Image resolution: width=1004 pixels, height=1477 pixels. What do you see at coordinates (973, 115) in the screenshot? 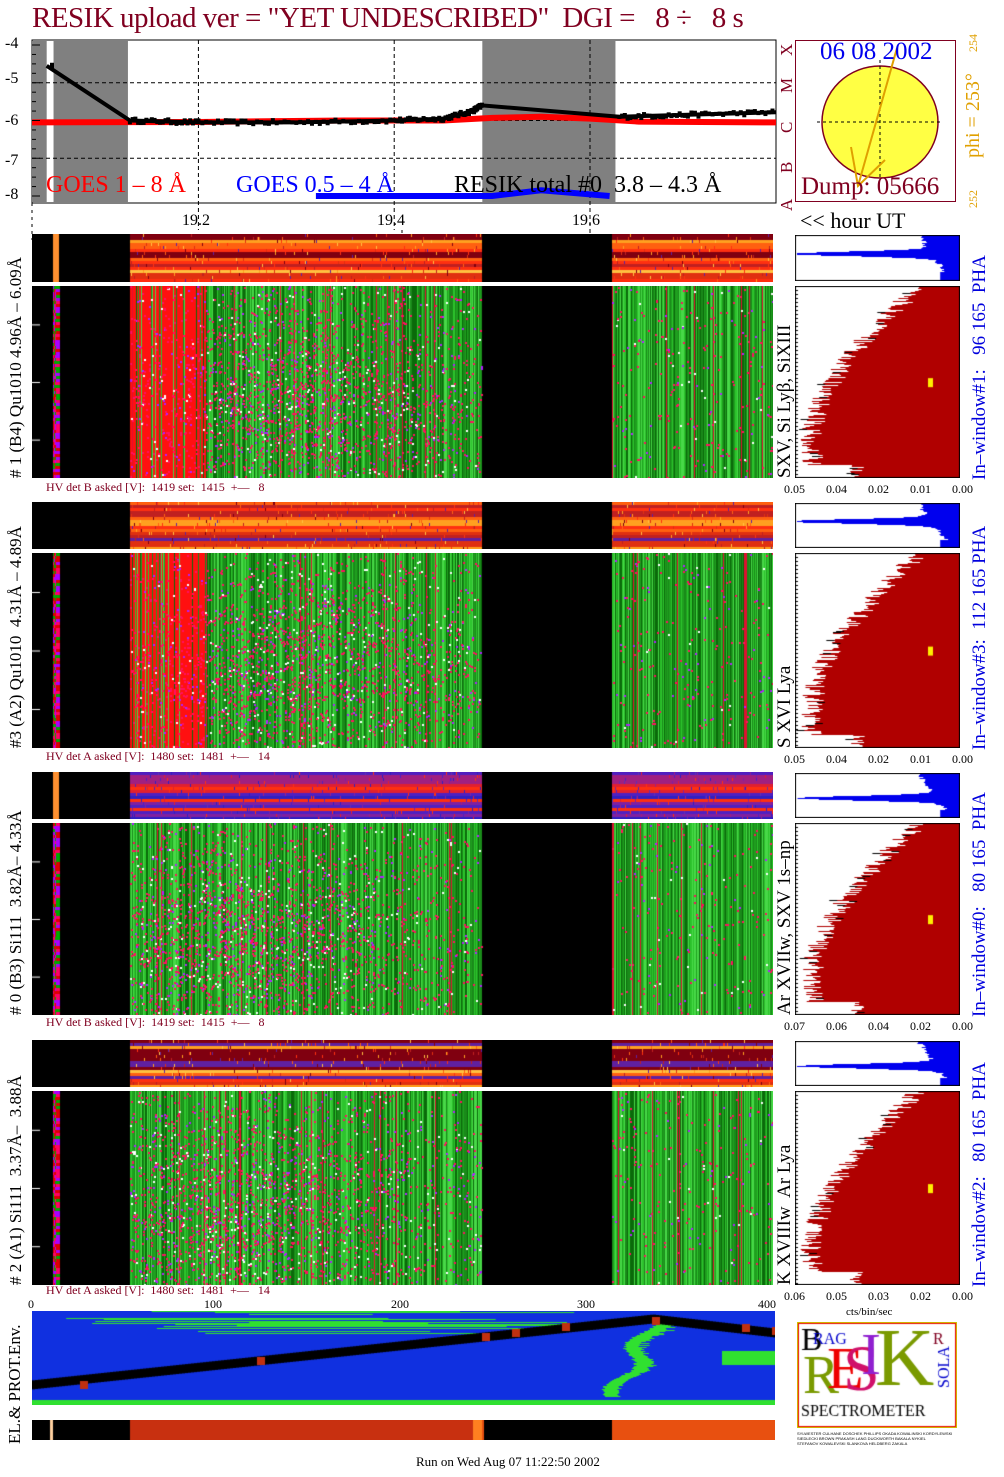
I see `phi-angle: phi = 253°` at bounding box center [973, 115].